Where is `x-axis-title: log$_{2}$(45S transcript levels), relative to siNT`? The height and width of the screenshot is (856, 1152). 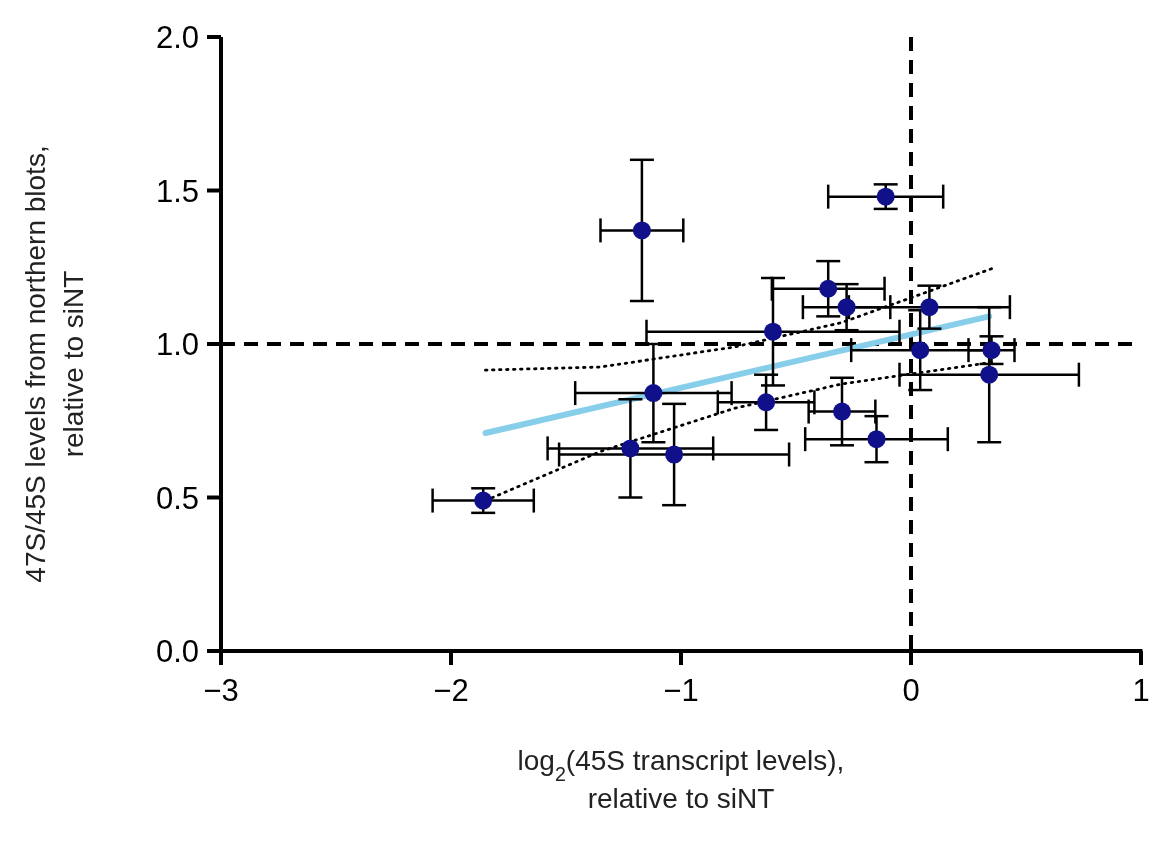
x-axis-title: log$_{2}$(45S transcript levels), relative to siNT is located at coordinates (681, 779).